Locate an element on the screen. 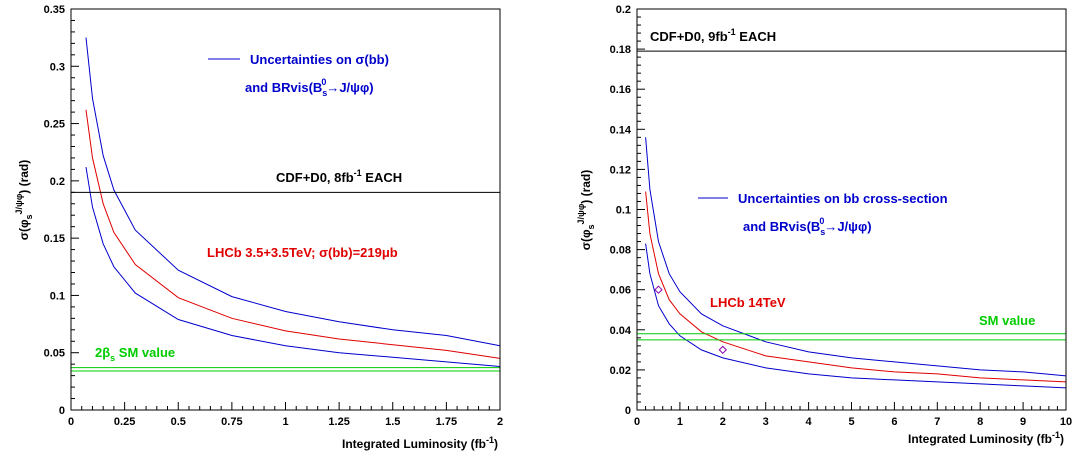 This screenshot has height=459, width=1075. y-tick-label: 0.35 is located at coordinates (54, 10).